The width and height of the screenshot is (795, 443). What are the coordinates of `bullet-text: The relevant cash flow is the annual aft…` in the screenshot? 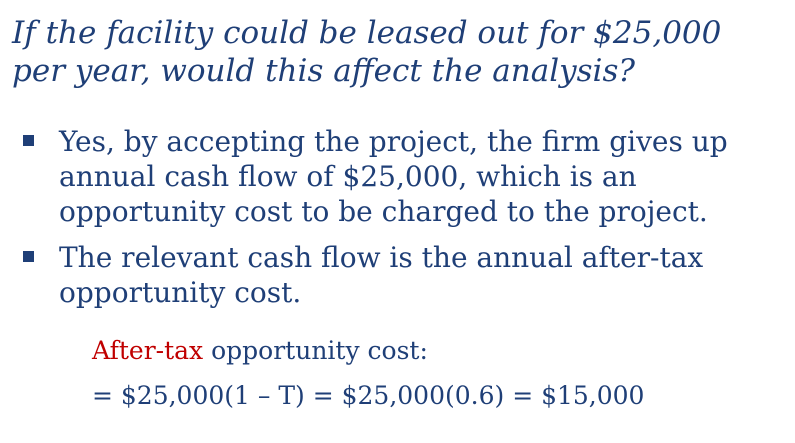 It's located at (381, 275).